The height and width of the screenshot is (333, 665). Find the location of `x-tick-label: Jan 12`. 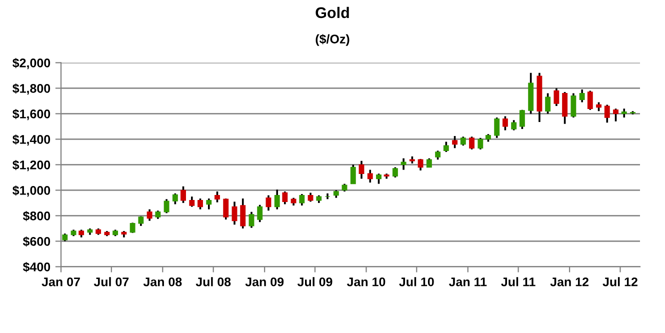

x-tick-label: Jan 12 is located at coordinates (569, 281).